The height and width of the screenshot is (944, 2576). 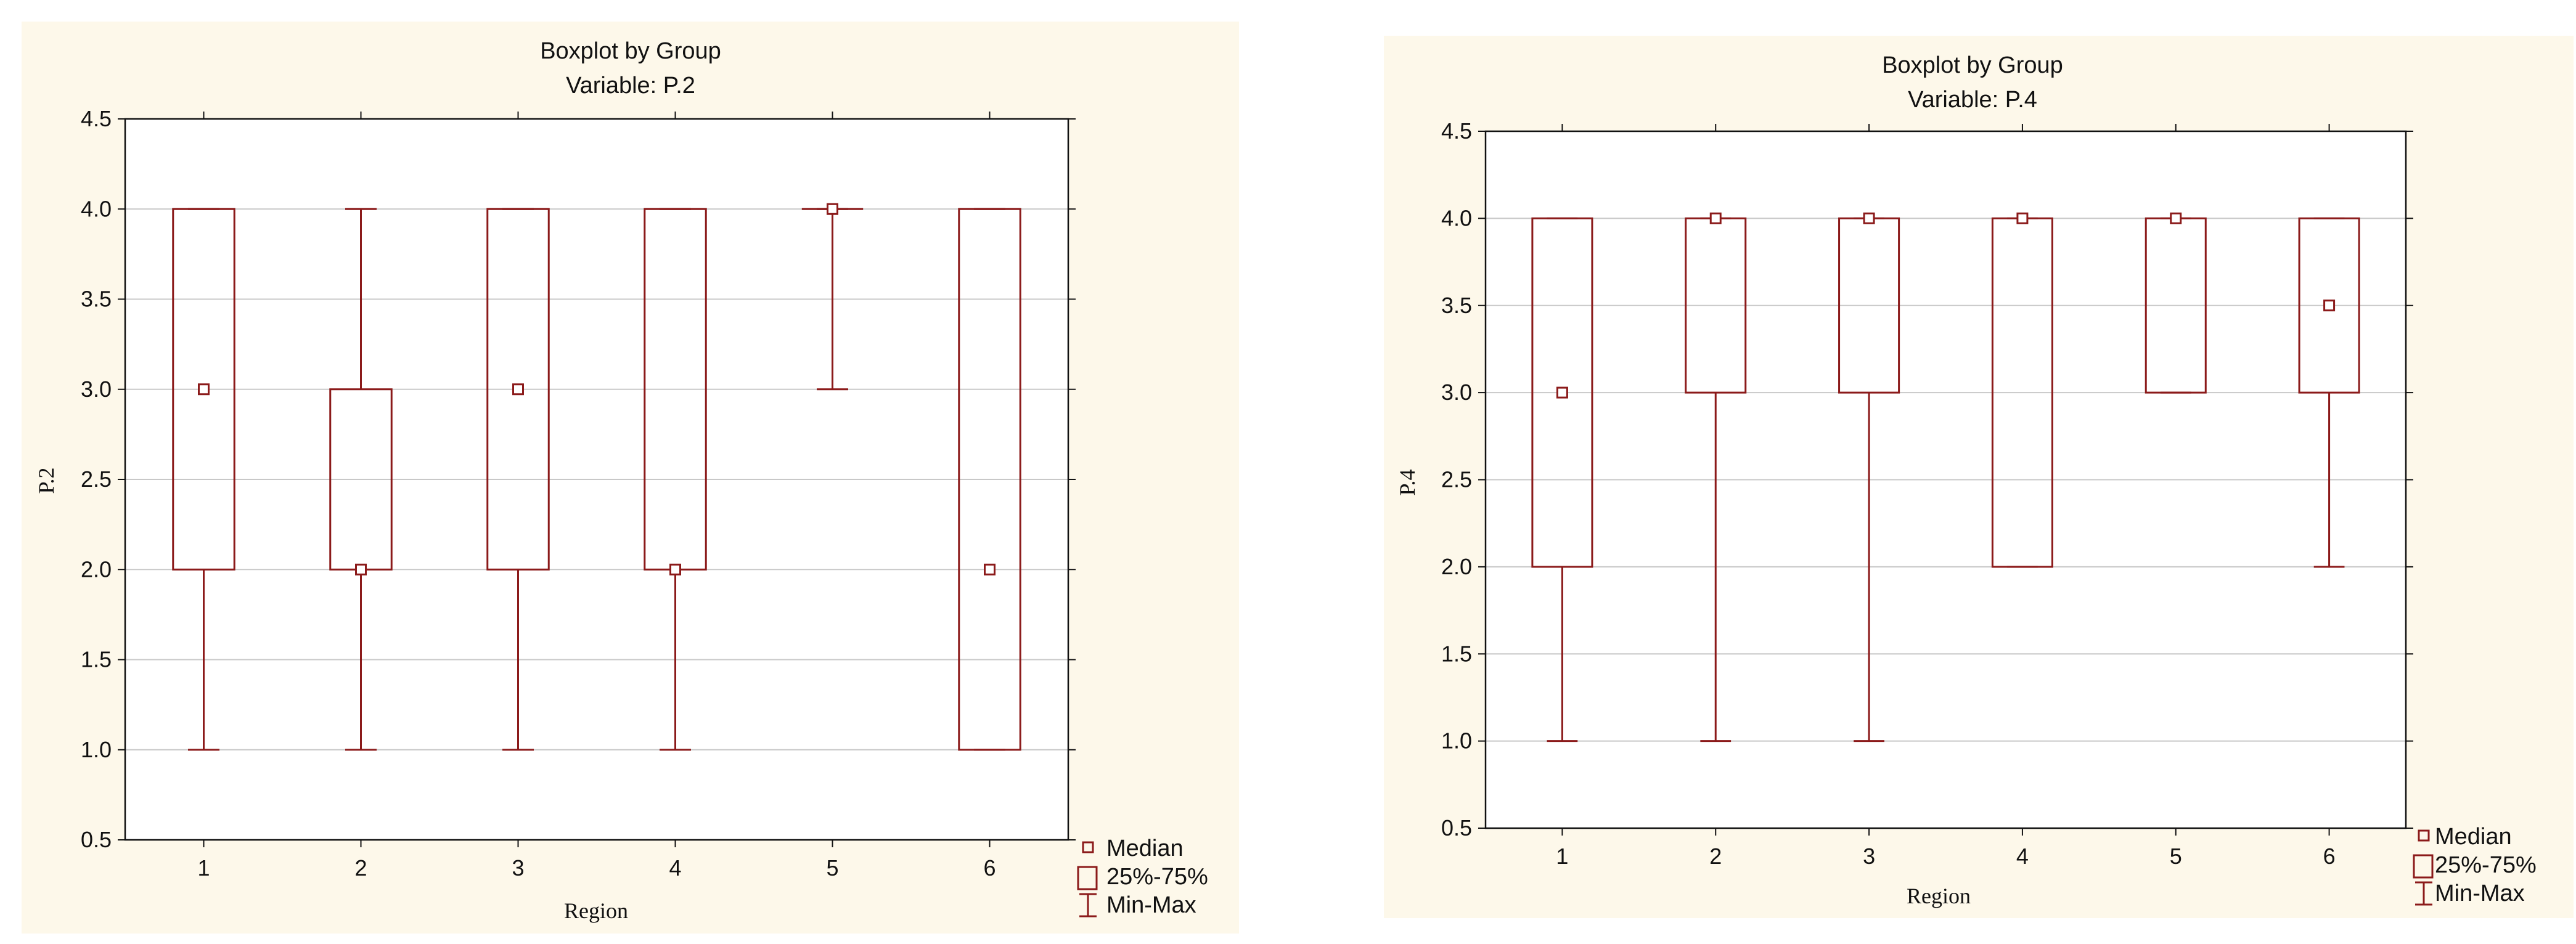 I want to click on chart-subtitle: Variable: P.2, so click(x=630, y=86).